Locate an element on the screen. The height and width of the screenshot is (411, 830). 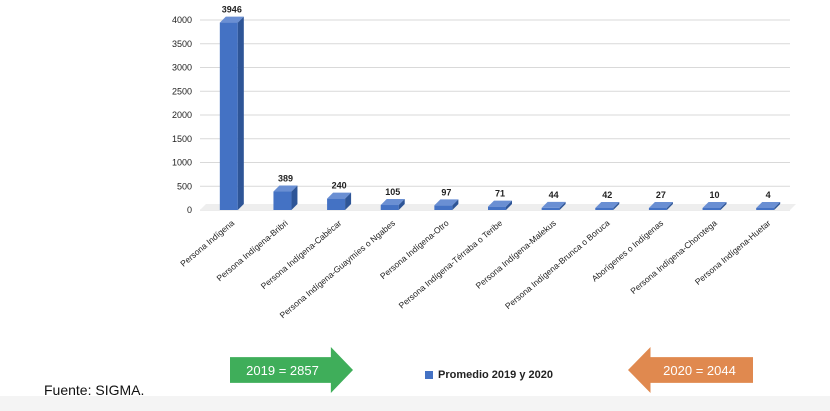
data-label: 105 is located at coordinates (392, 192).